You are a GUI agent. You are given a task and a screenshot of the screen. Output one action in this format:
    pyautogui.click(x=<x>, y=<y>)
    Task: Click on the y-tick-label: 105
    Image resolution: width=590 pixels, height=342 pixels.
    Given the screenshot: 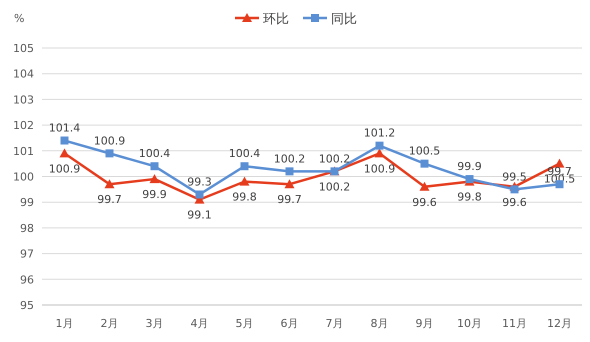 What is the action you would take?
    pyautogui.click(x=23, y=48)
    